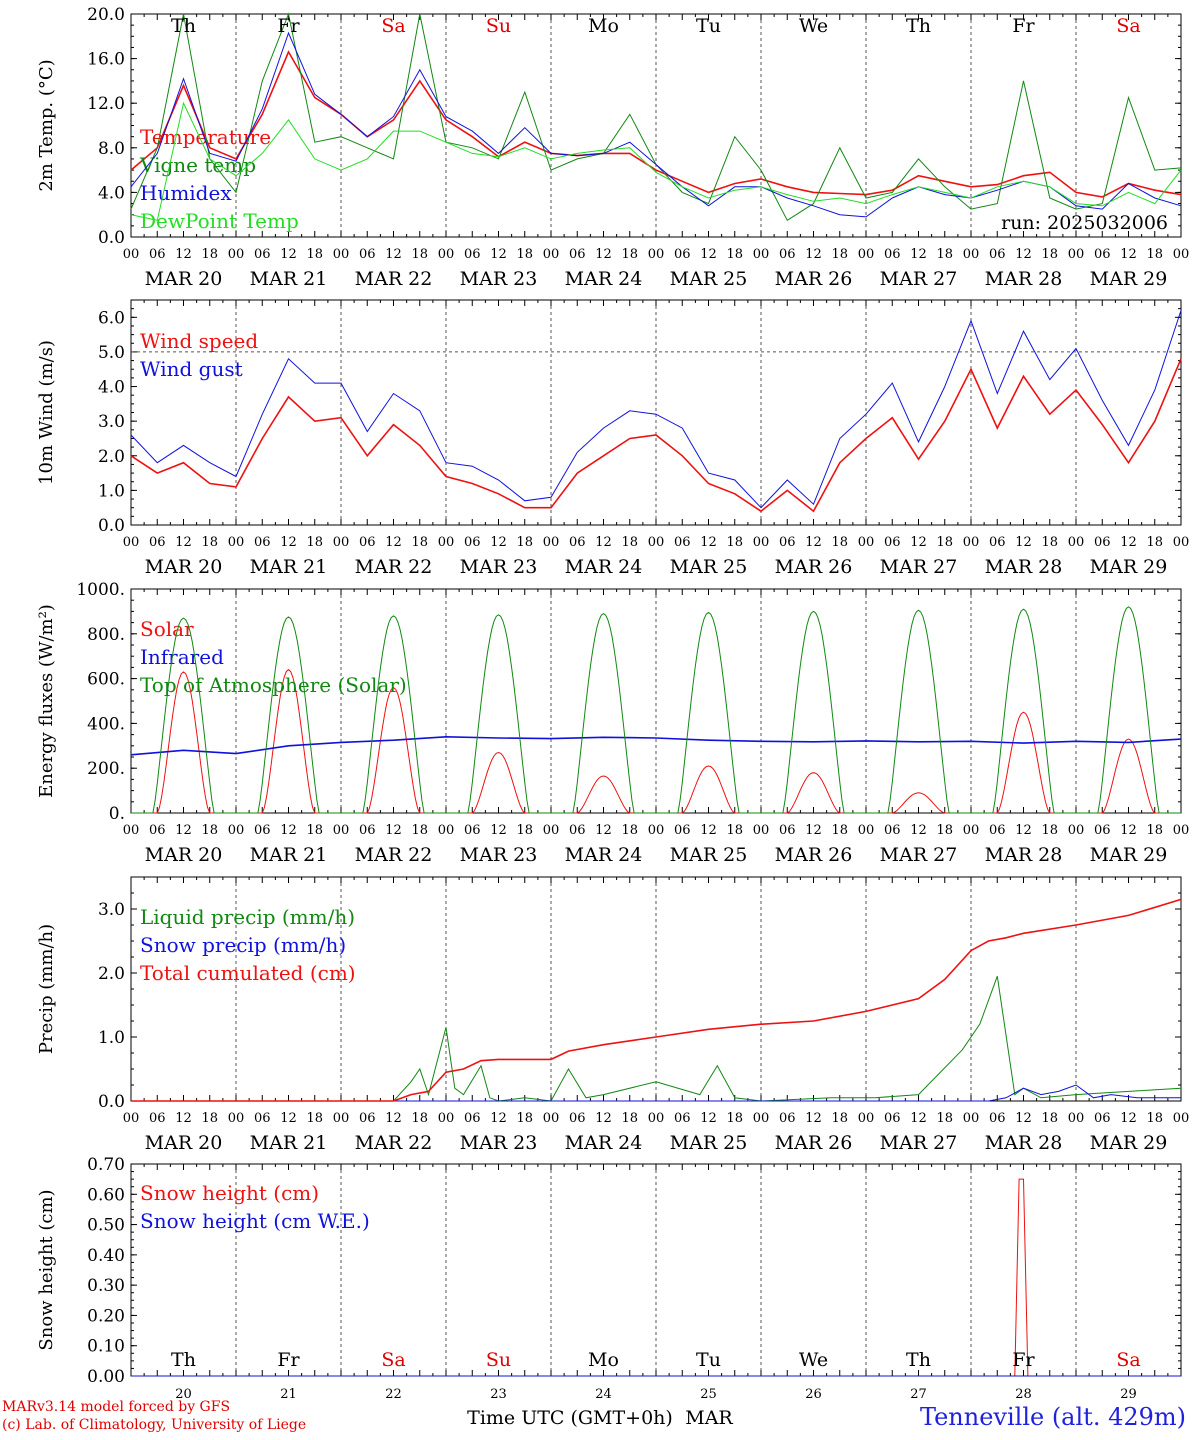 The height and width of the screenshot is (1440, 1194). I want to click on y-tick-label: 800., so click(106, 635).